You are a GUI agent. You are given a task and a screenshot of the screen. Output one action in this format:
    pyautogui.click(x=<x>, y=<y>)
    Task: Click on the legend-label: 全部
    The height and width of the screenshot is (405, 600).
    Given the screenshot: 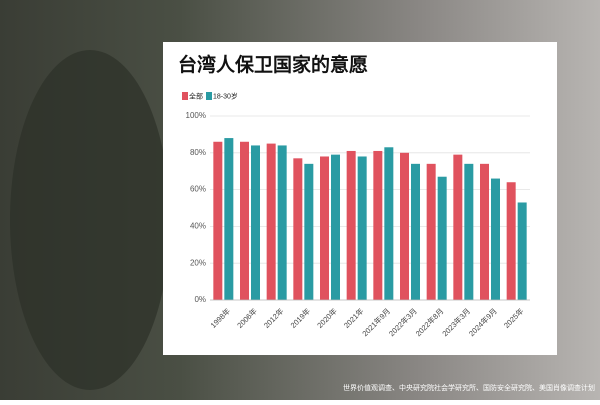 What is the action you would take?
    pyautogui.click(x=196, y=95)
    